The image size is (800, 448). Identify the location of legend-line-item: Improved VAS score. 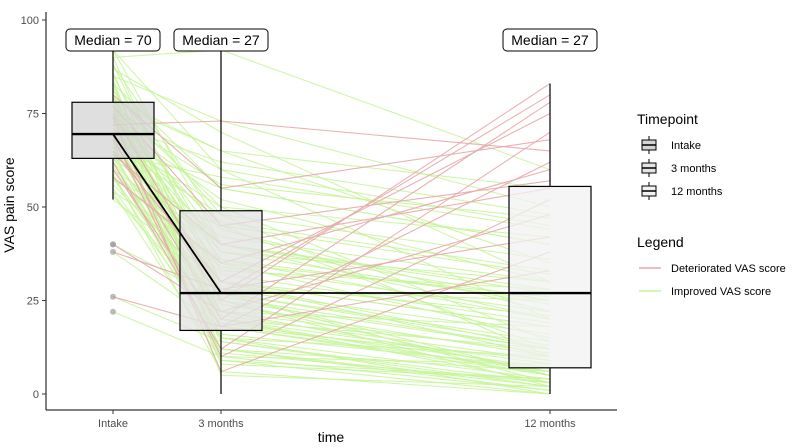
(705, 292).